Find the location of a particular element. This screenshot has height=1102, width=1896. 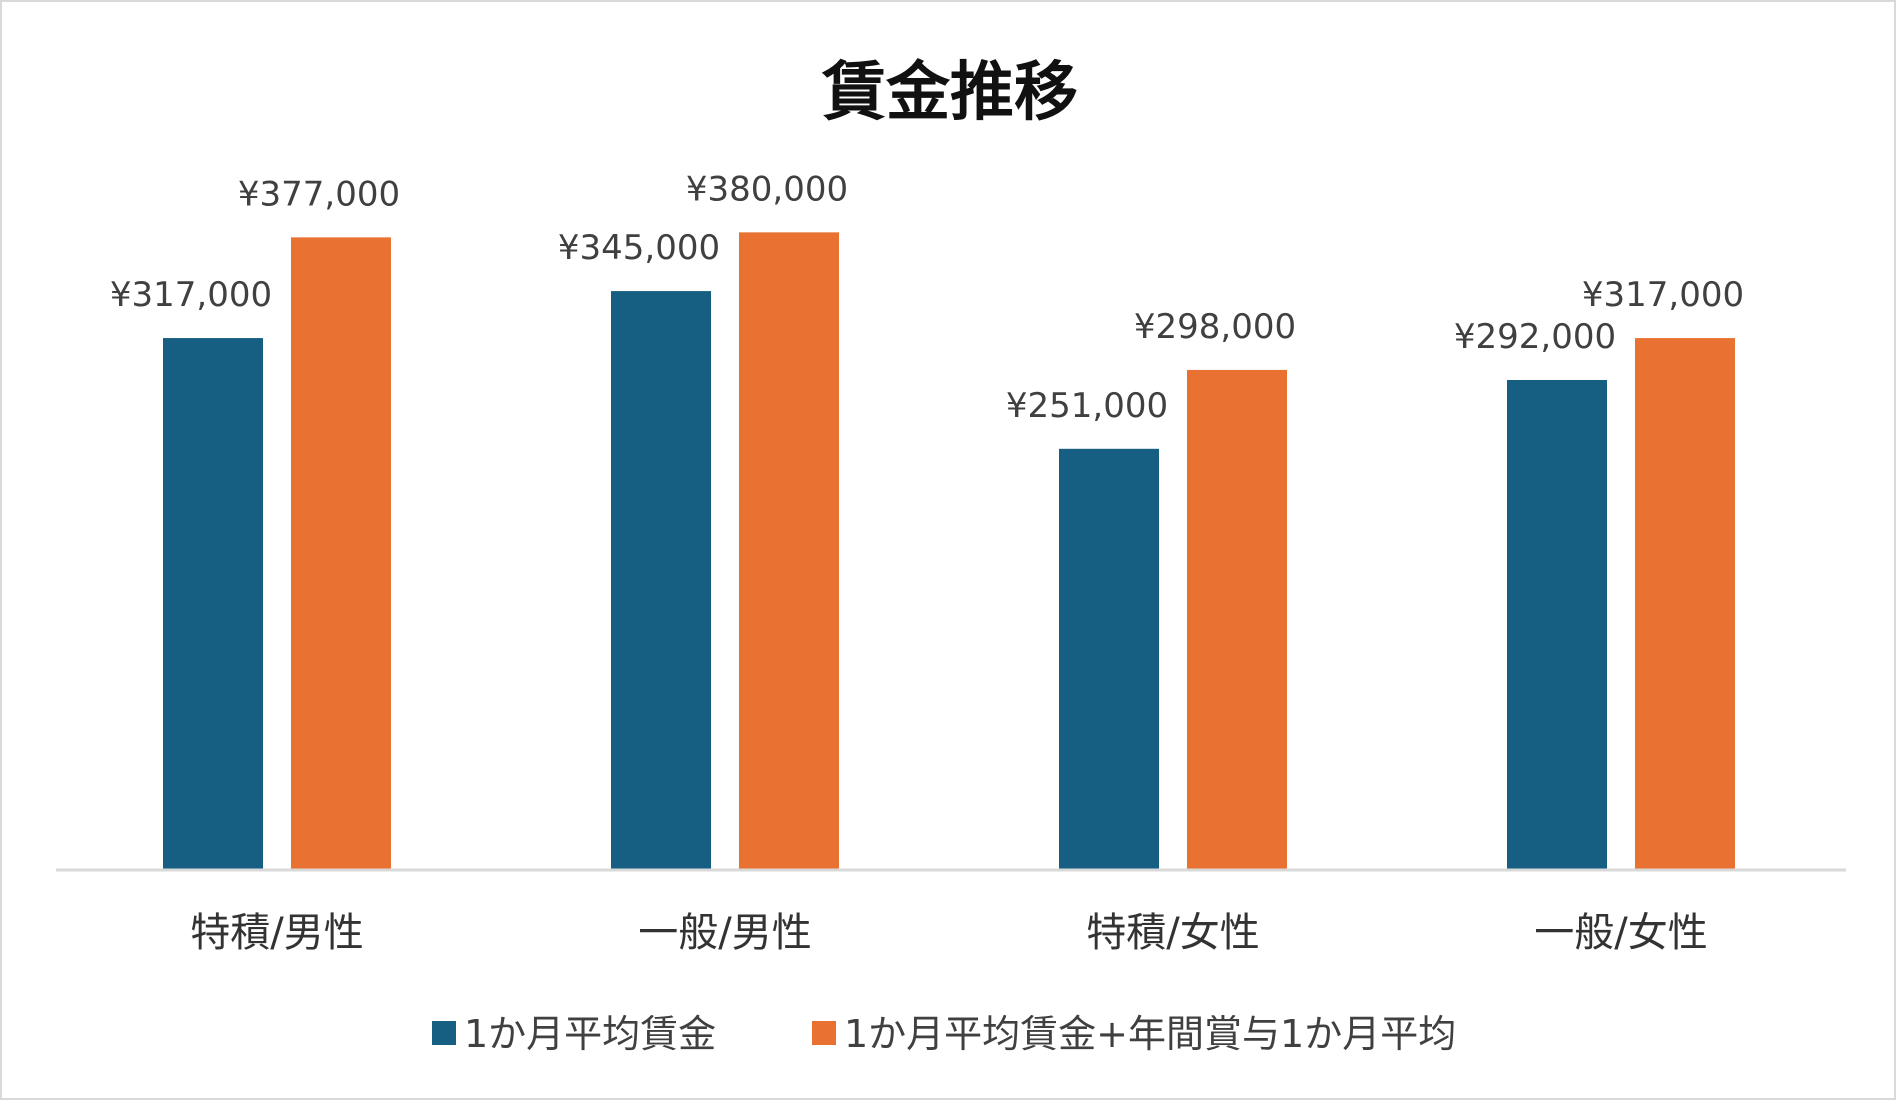

data-label-1-3: ¥251,000 is located at coordinates (1087, 406).